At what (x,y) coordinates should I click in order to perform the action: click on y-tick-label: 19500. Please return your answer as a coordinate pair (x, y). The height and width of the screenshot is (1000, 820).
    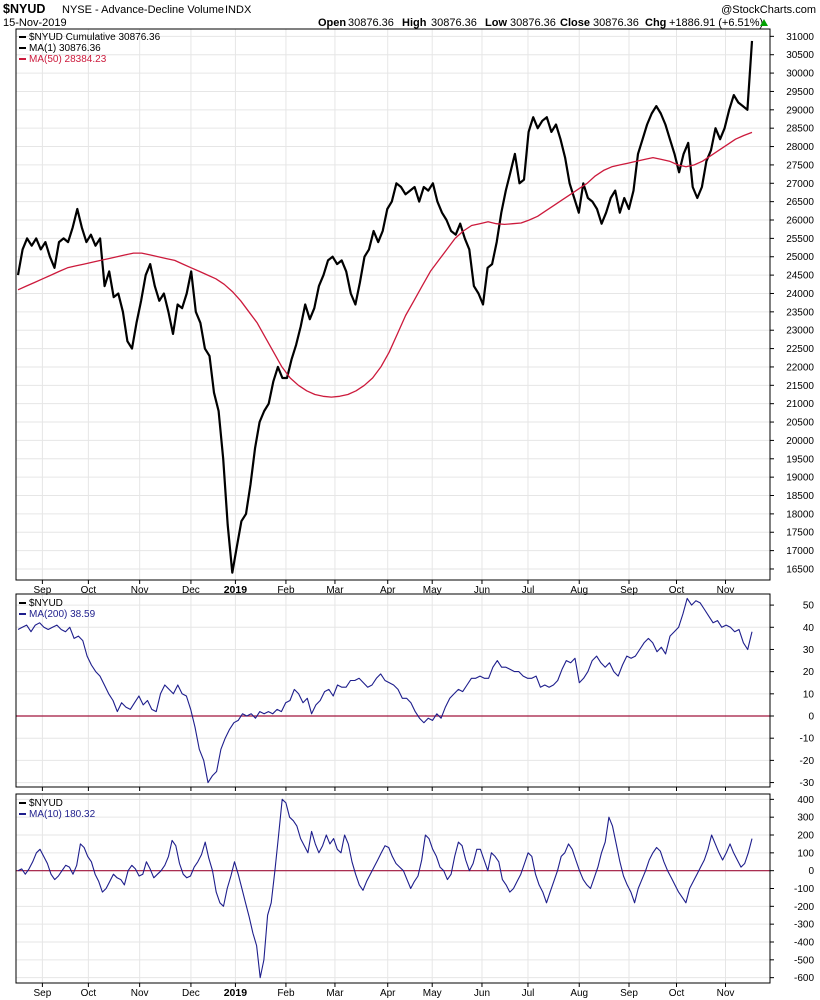
    Looking at the image, I should click on (800, 459).